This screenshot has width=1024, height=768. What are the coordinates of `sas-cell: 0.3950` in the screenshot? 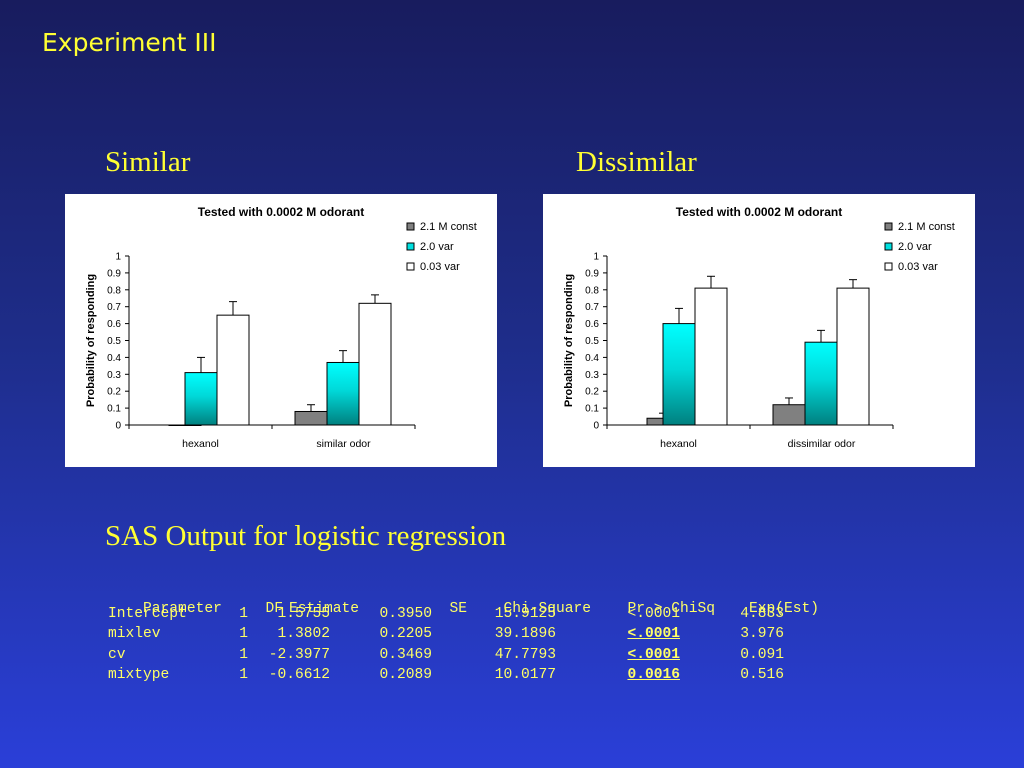 It's located at (405, 613).